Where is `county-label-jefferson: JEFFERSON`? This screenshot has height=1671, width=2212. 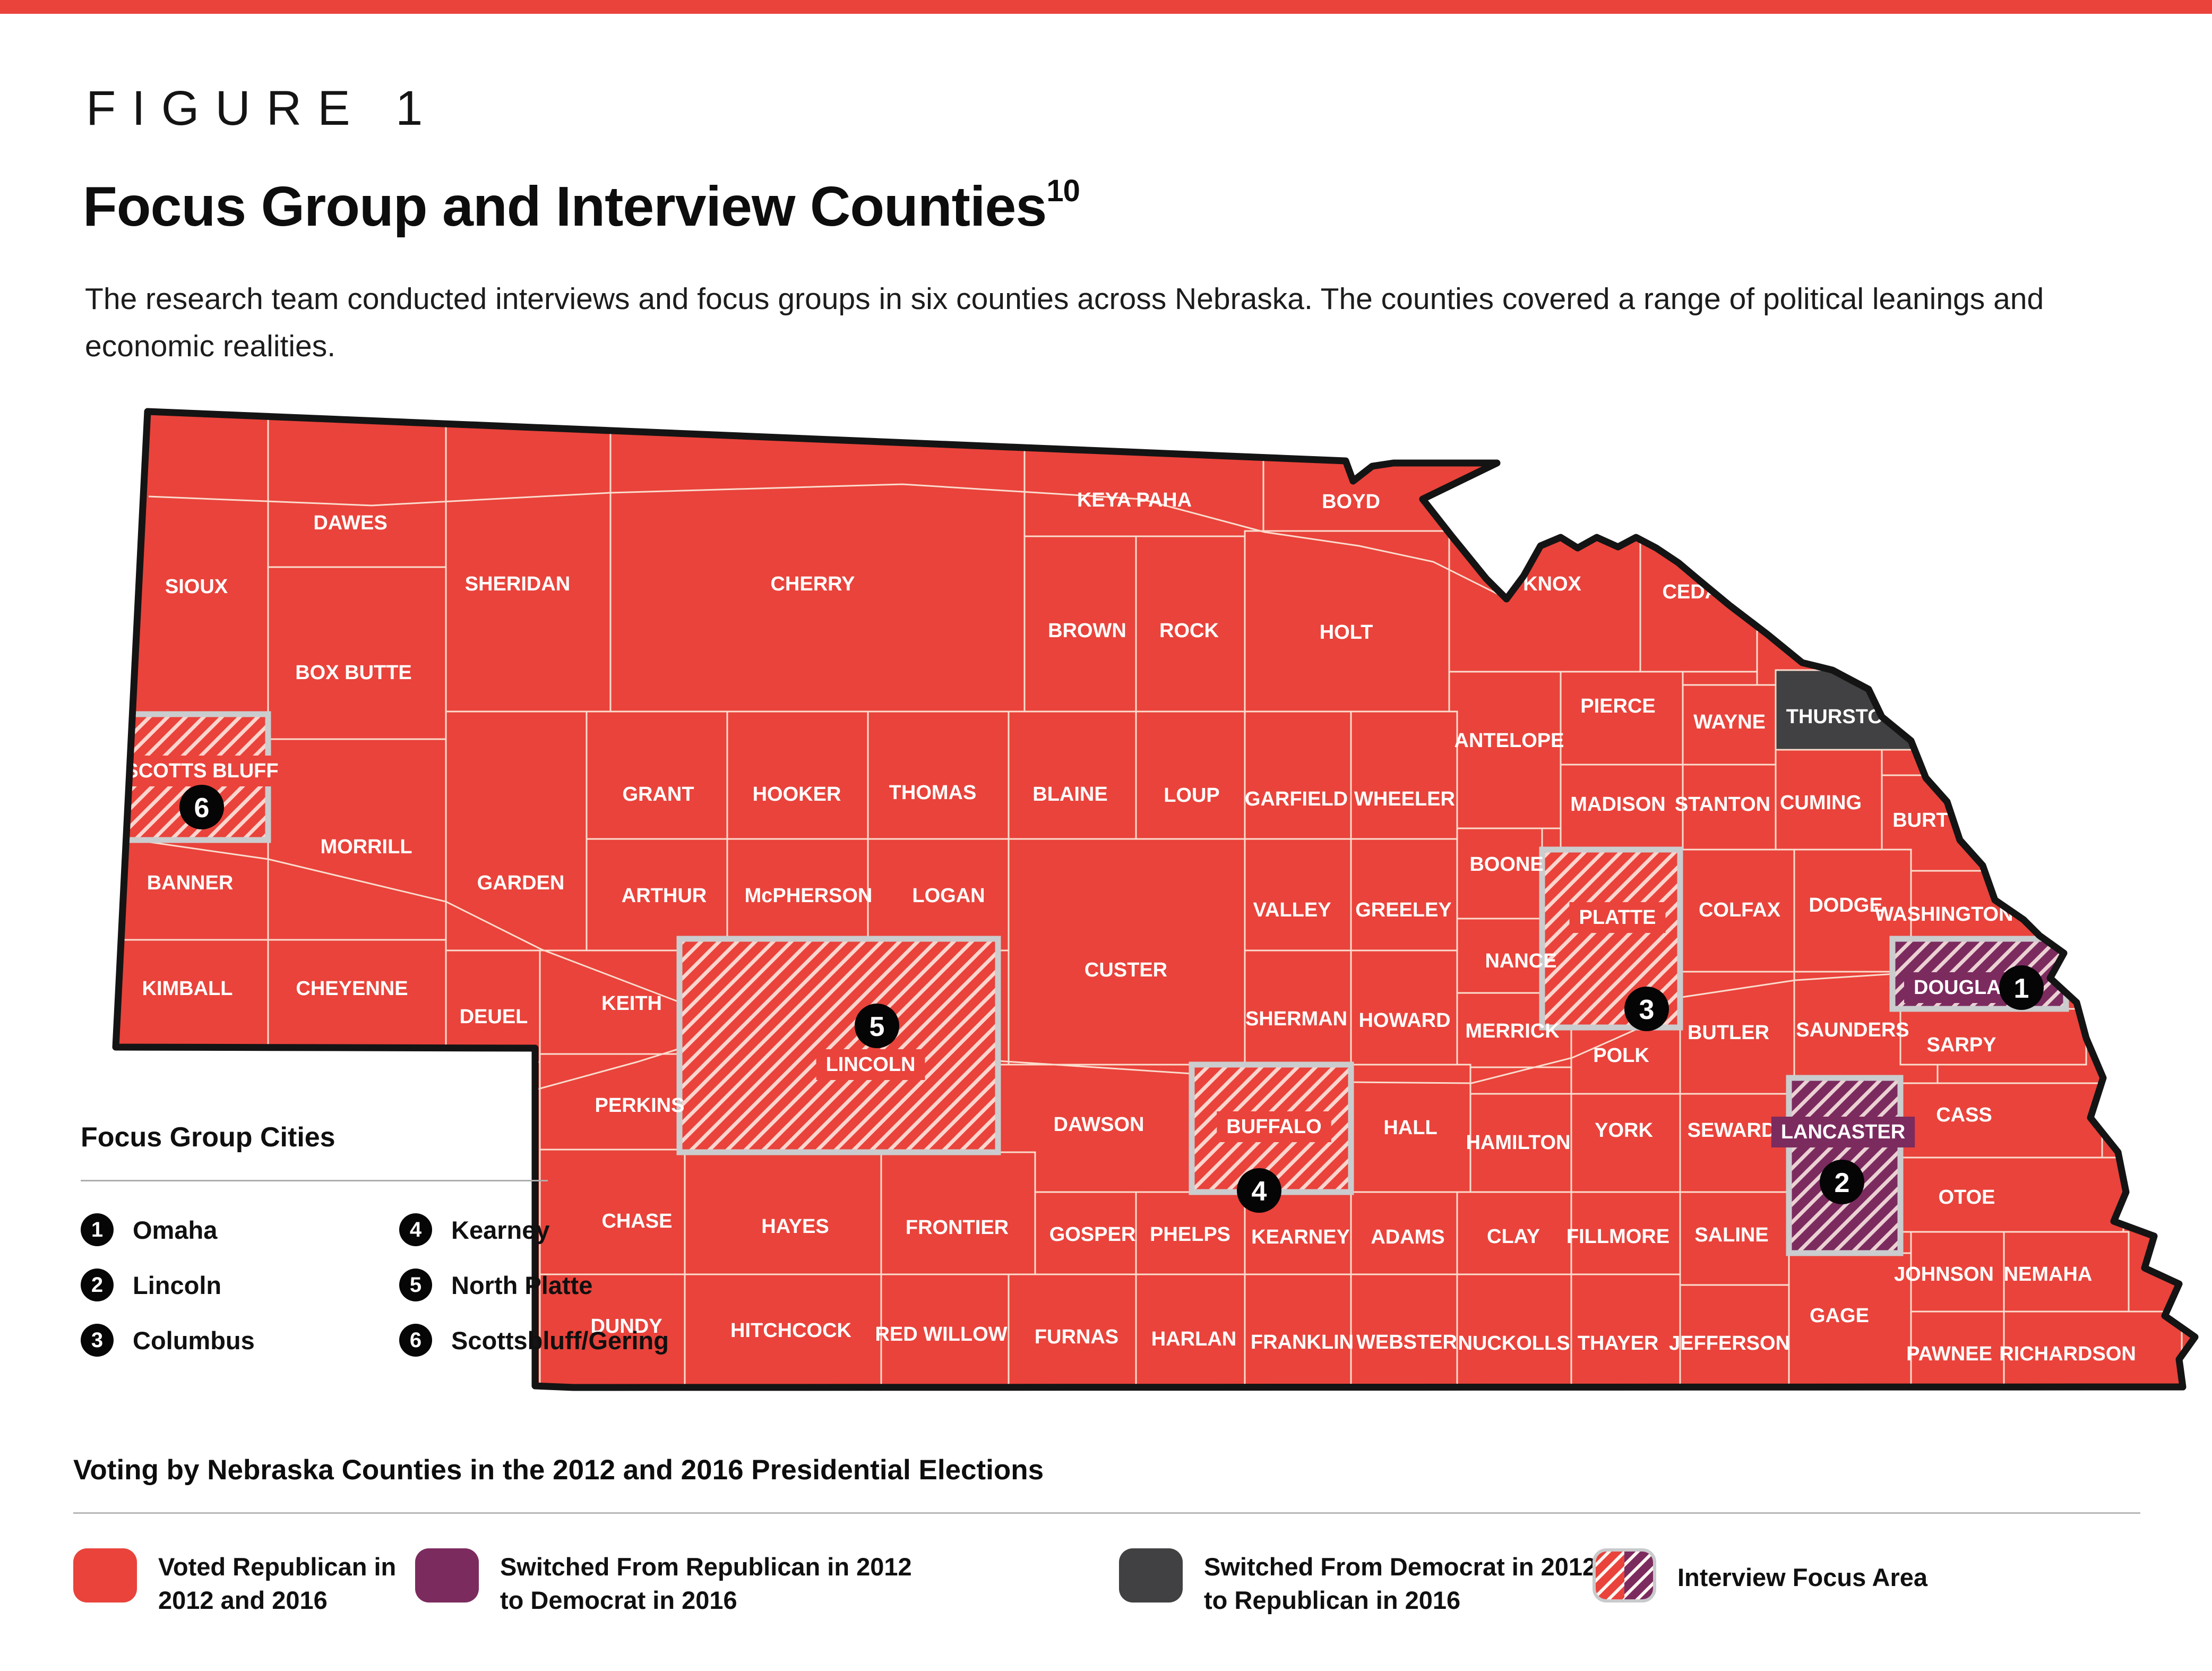 county-label-jefferson: JEFFERSON is located at coordinates (1730, 1343).